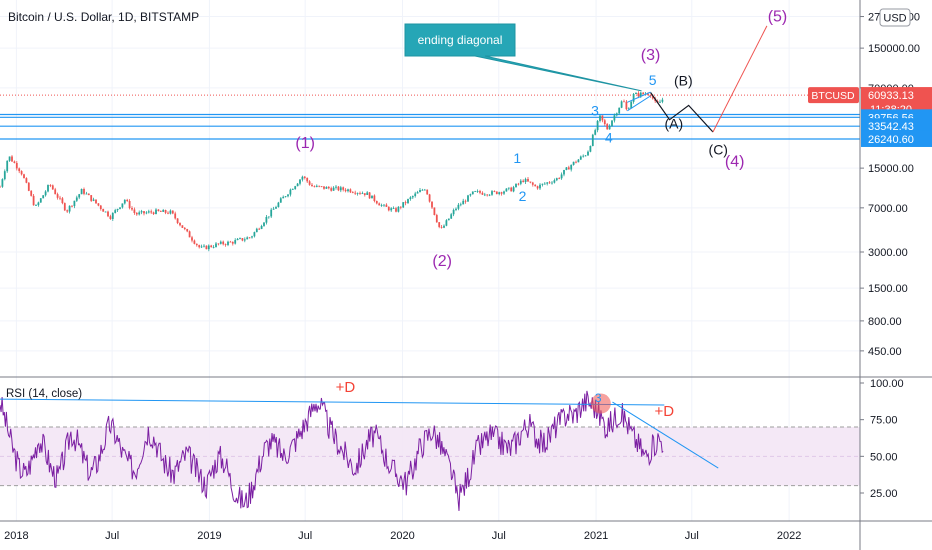  What do you see at coordinates (653, 80) in the screenshot?
I see `wave-label-5-minor: 5` at bounding box center [653, 80].